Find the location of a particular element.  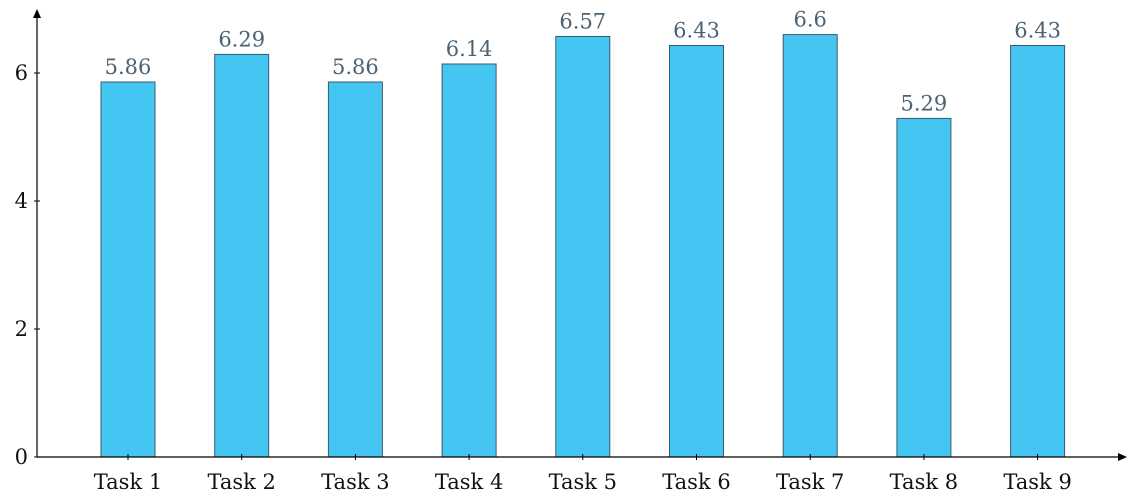

value-label-6: 6.43 is located at coordinates (696, 31).